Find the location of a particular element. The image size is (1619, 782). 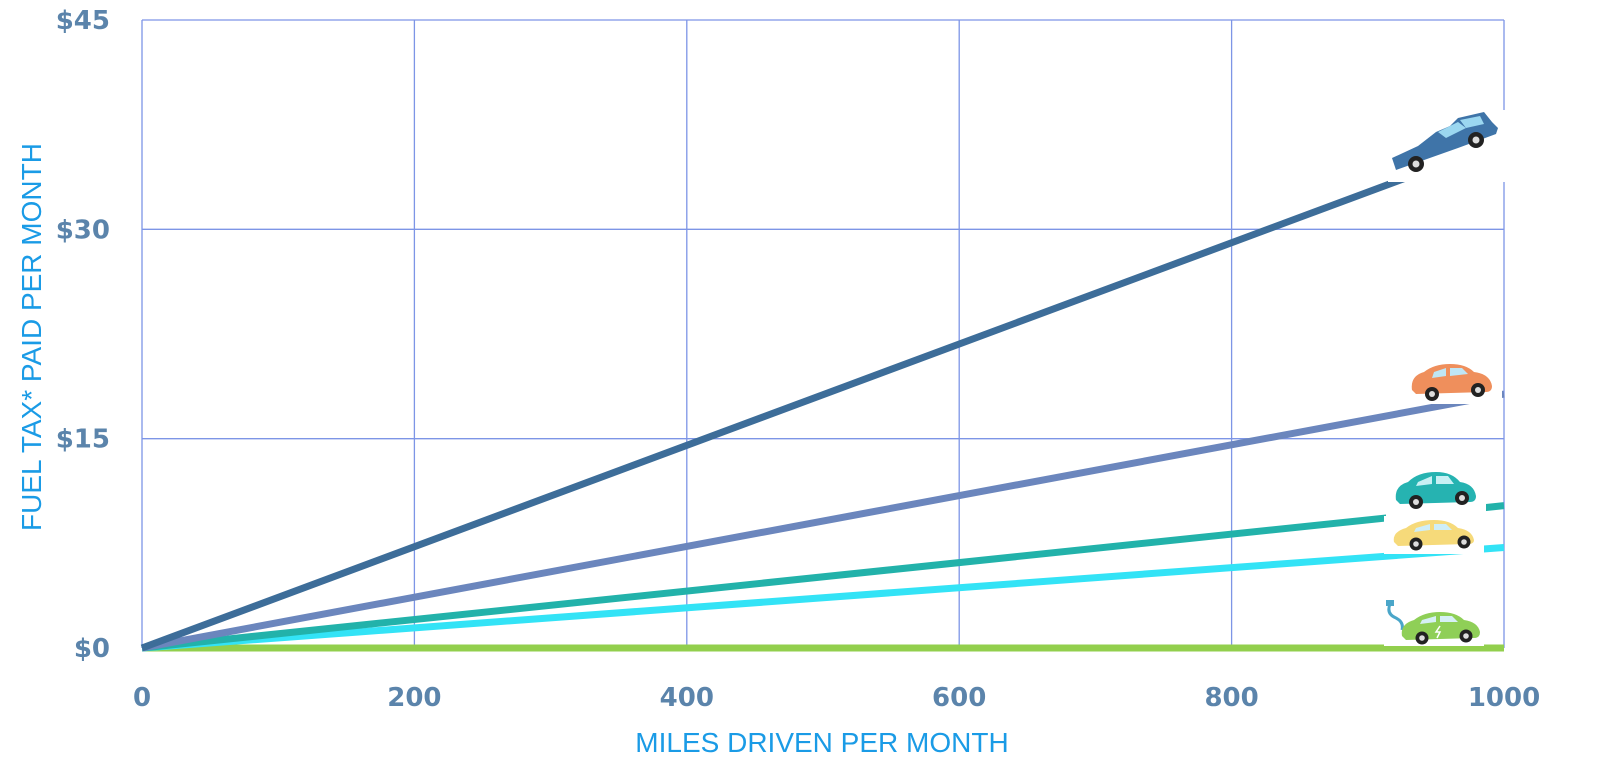

series-line-yellow-car is located at coordinates (823, 598).